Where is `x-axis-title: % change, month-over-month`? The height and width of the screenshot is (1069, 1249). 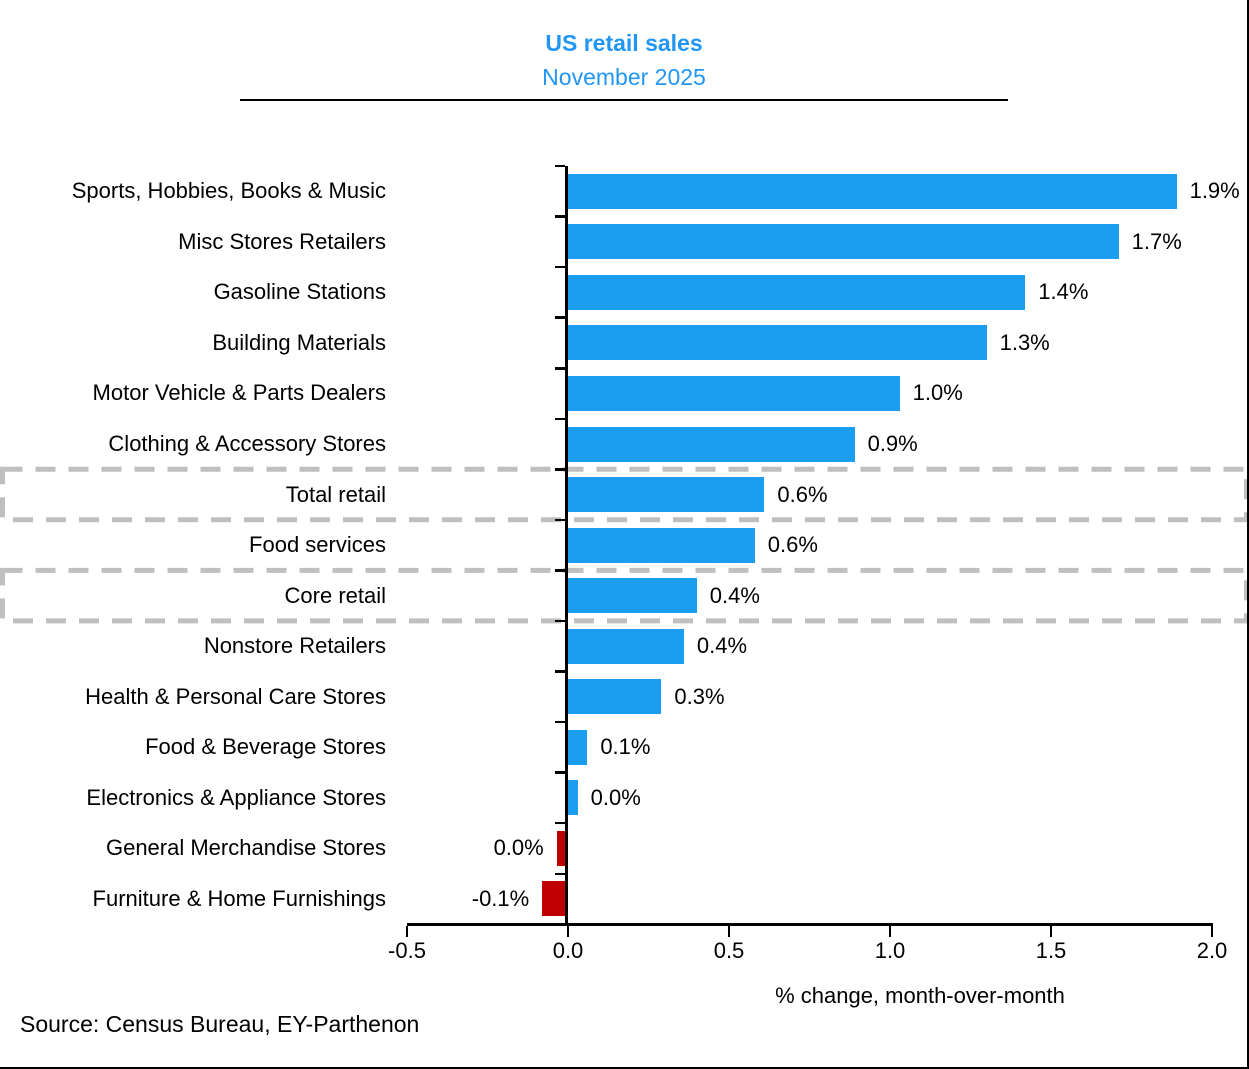 x-axis-title: % change, month-over-month is located at coordinates (920, 995).